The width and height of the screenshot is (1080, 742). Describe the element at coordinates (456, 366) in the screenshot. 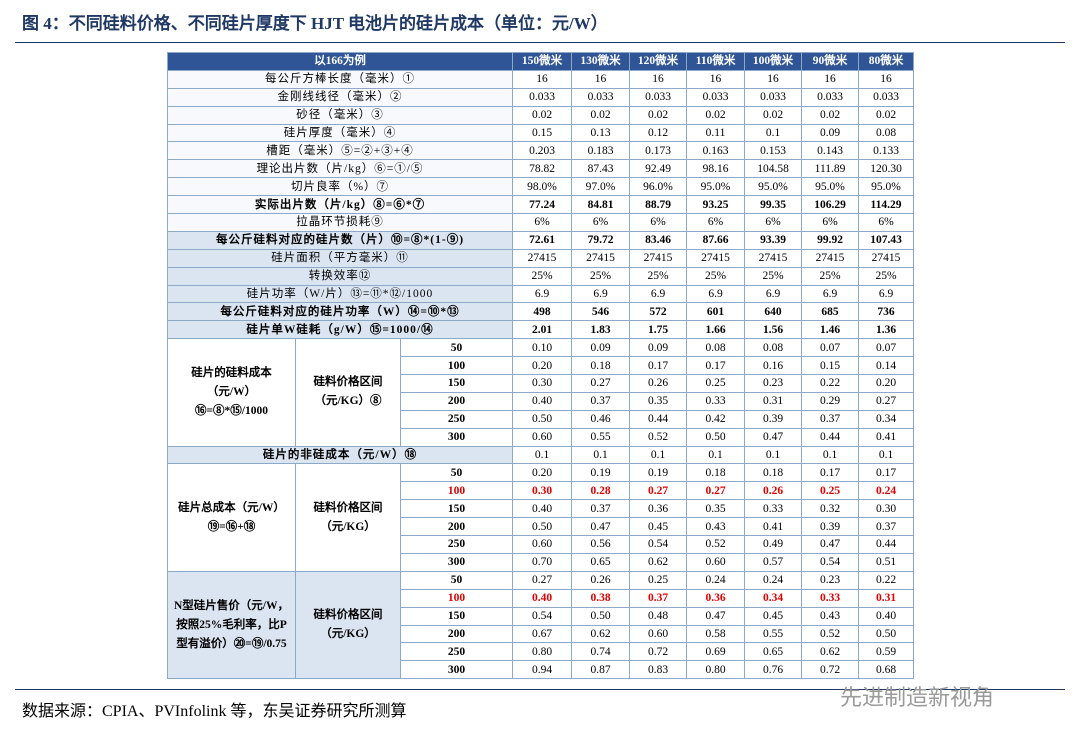

I see `price-label: 100` at that location.